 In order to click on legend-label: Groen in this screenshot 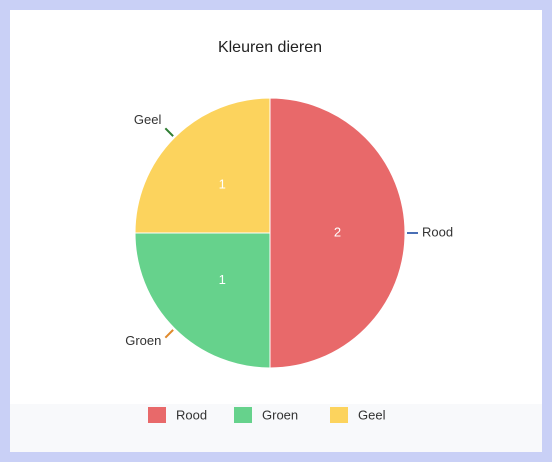, I will do `click(280, 414)`.